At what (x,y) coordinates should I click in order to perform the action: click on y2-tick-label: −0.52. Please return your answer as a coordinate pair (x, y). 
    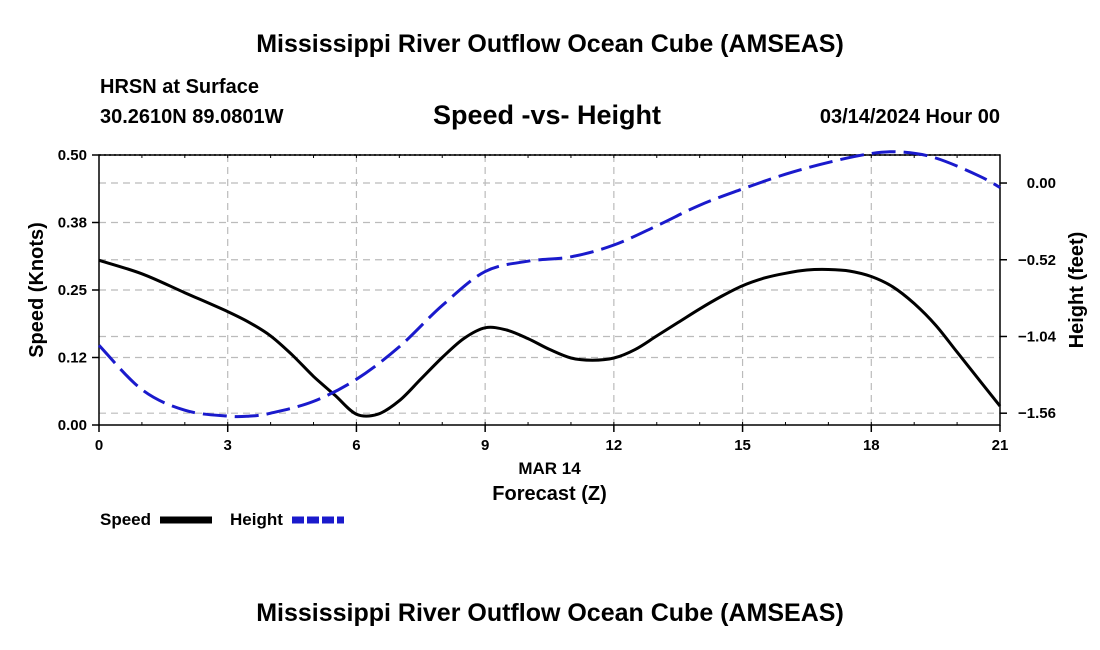
    Looking at the image, I should click on (1037, 260).